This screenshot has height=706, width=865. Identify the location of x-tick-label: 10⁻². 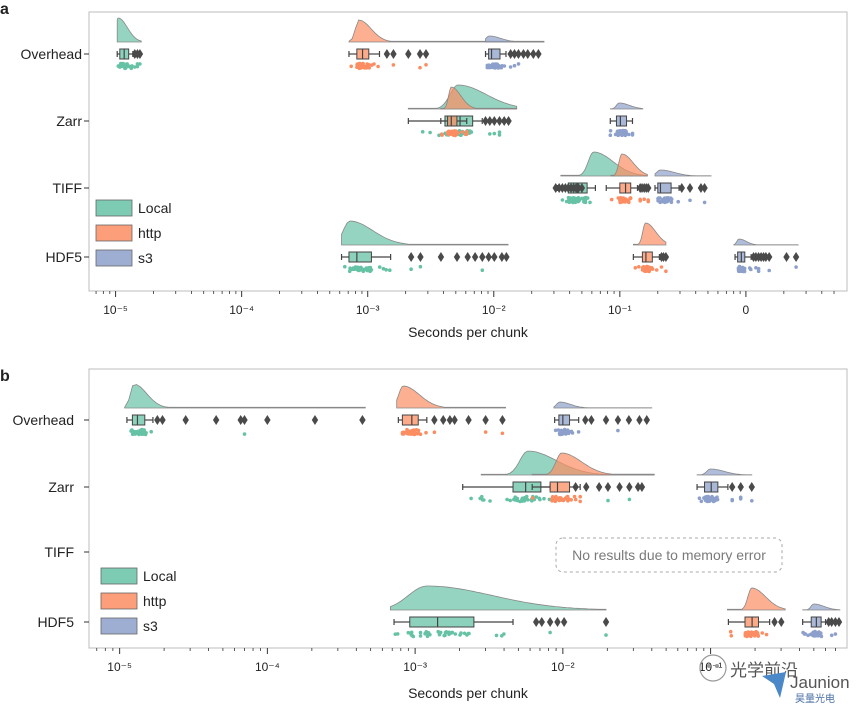
(494, 310).